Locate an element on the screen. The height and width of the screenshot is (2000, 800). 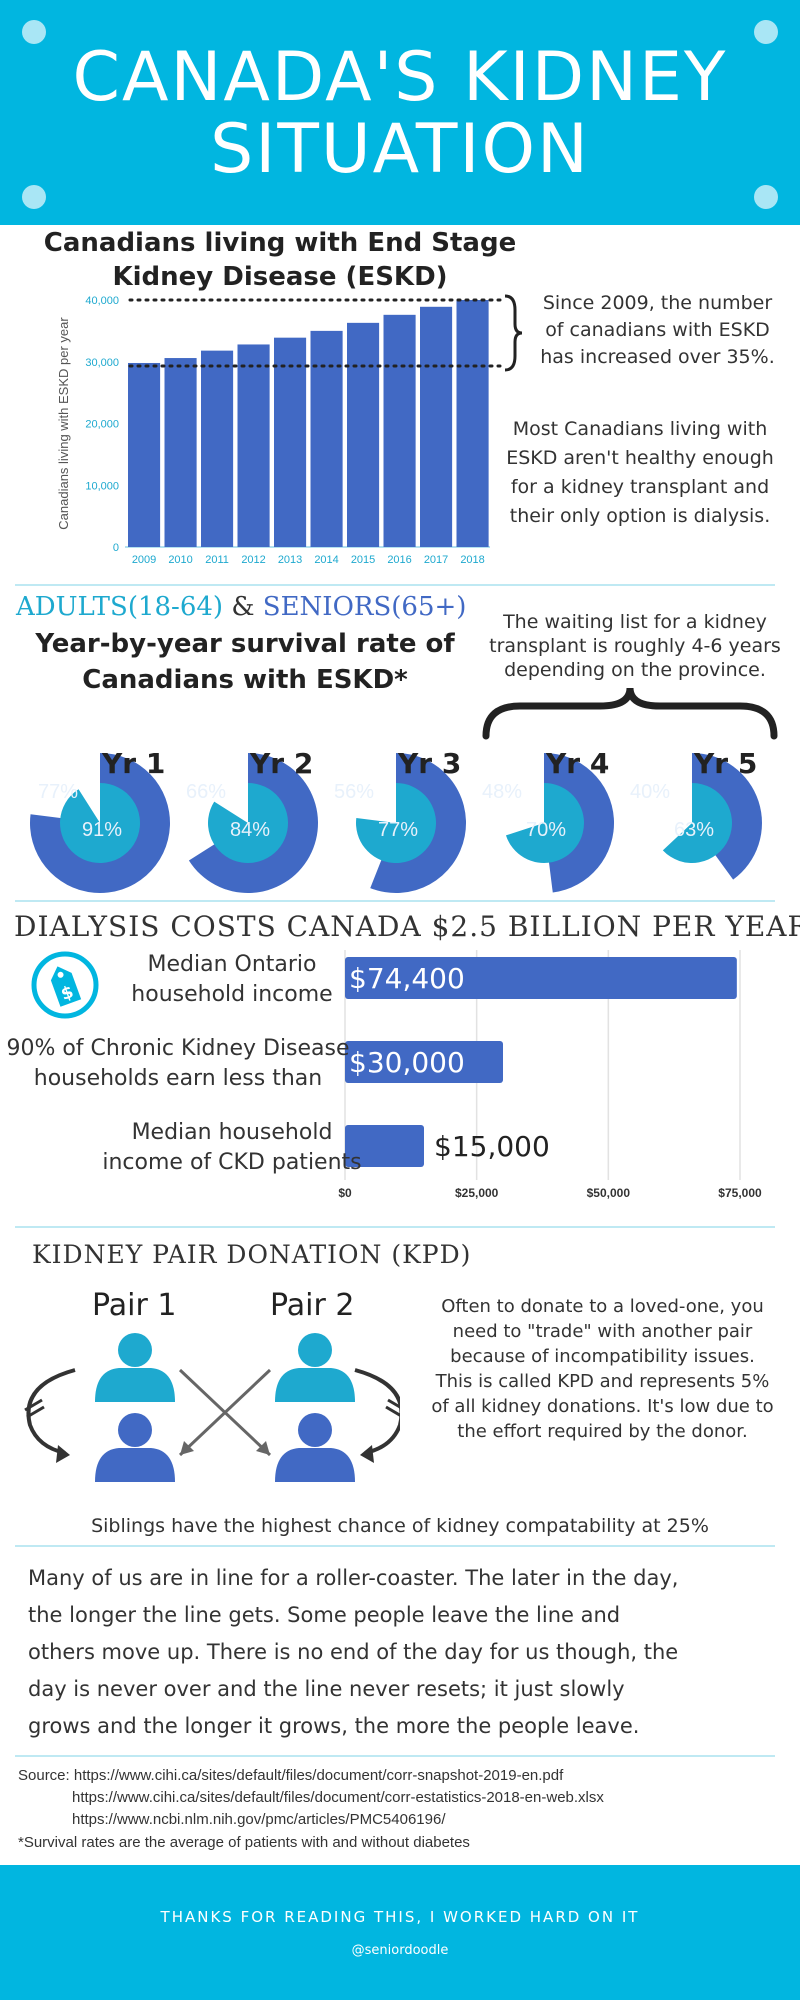
inner-percent-label: 84% is located at coordinates (250, 830).